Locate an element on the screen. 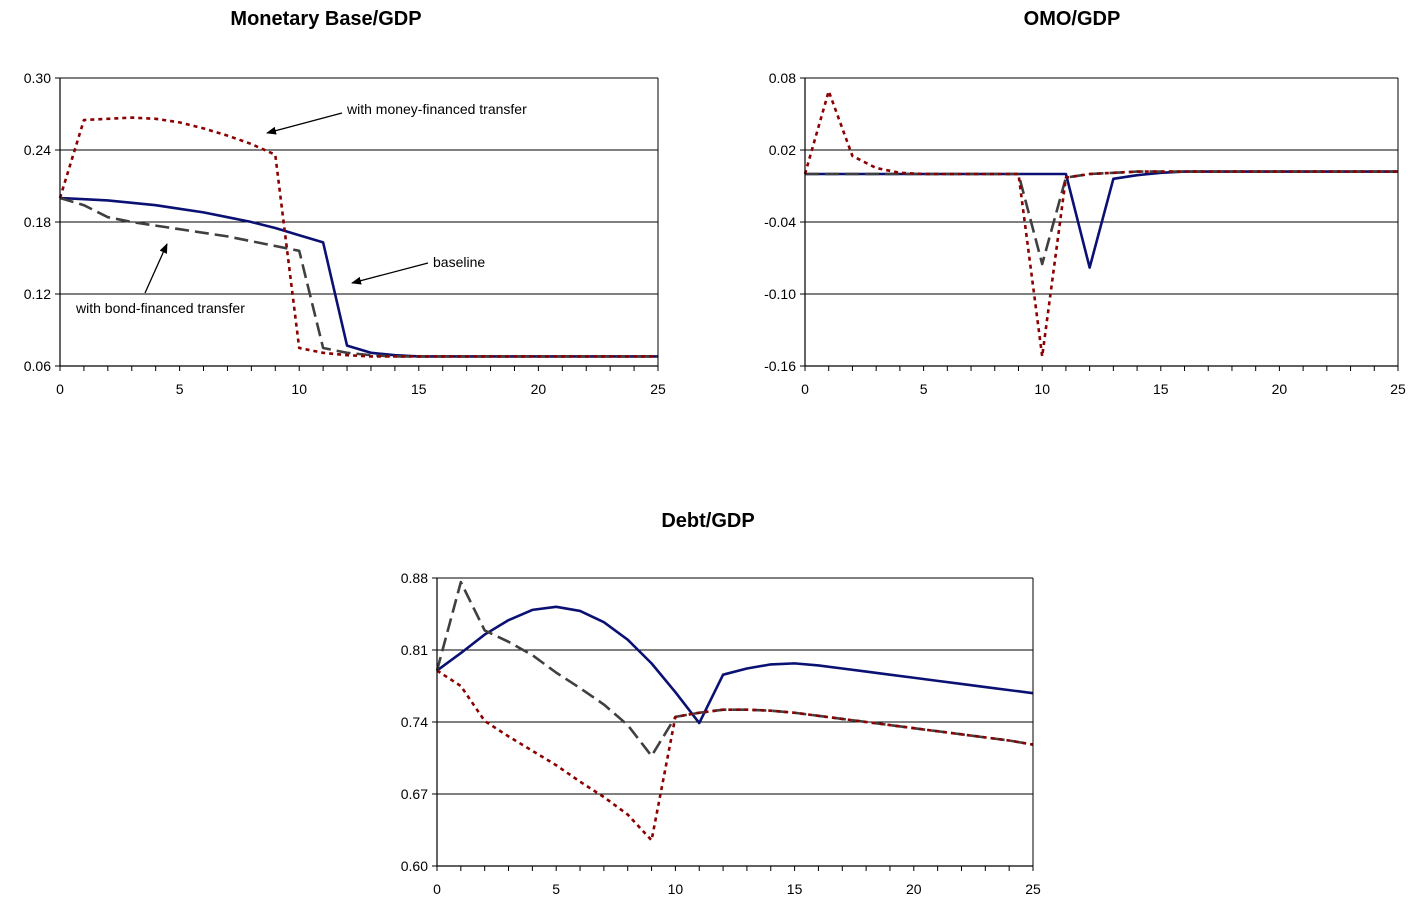  arrow-money-financed is located at coordinates (304, 123).